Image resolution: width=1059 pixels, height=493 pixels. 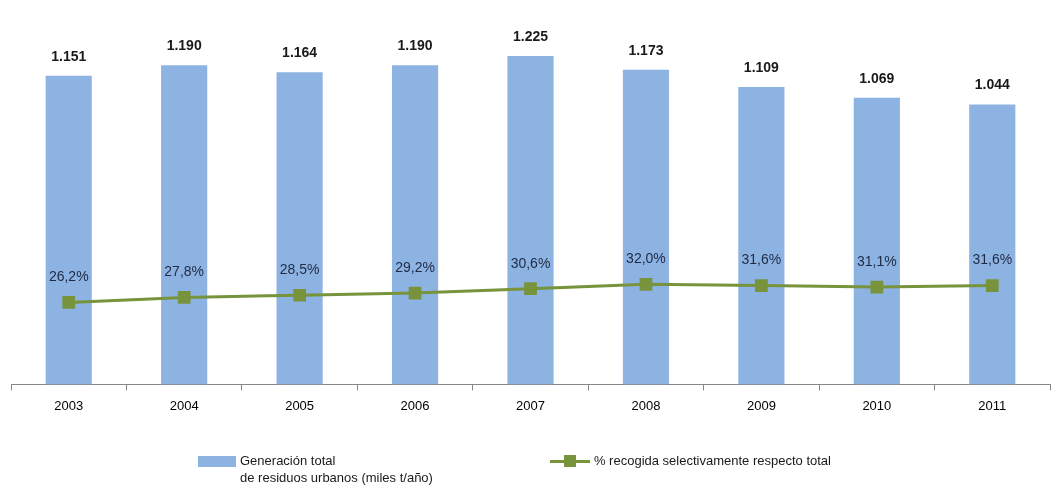 What do you see at coordinates (184, 271) in the screenshot?
I see `data-label: 27,8%` at bounding box center [184, 271].